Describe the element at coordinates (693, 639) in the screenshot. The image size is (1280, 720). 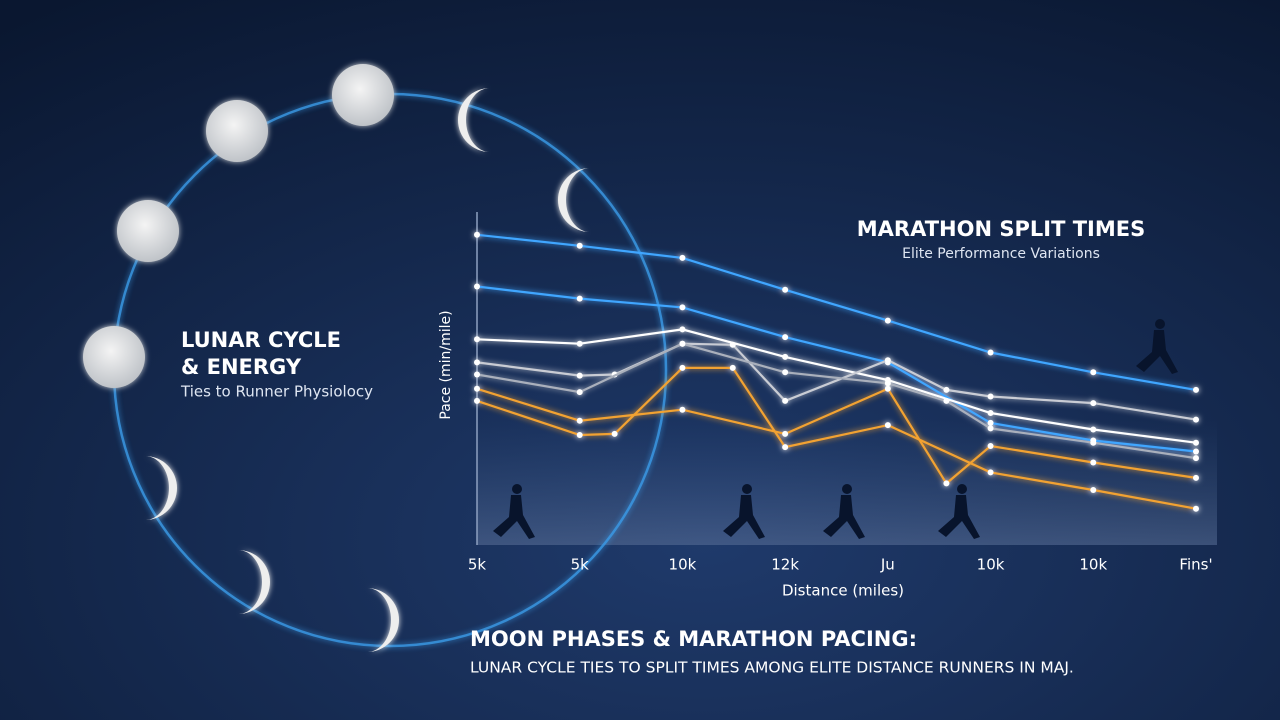
I see `footer-headline: MOON PHASES & MARATHON PACING:` at that location.